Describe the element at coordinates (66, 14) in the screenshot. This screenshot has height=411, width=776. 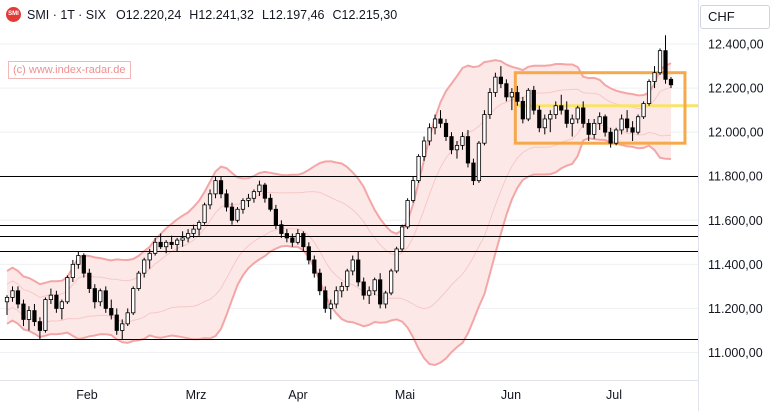
I see `symbol-title: SMI · 1T · SIX` at that location.